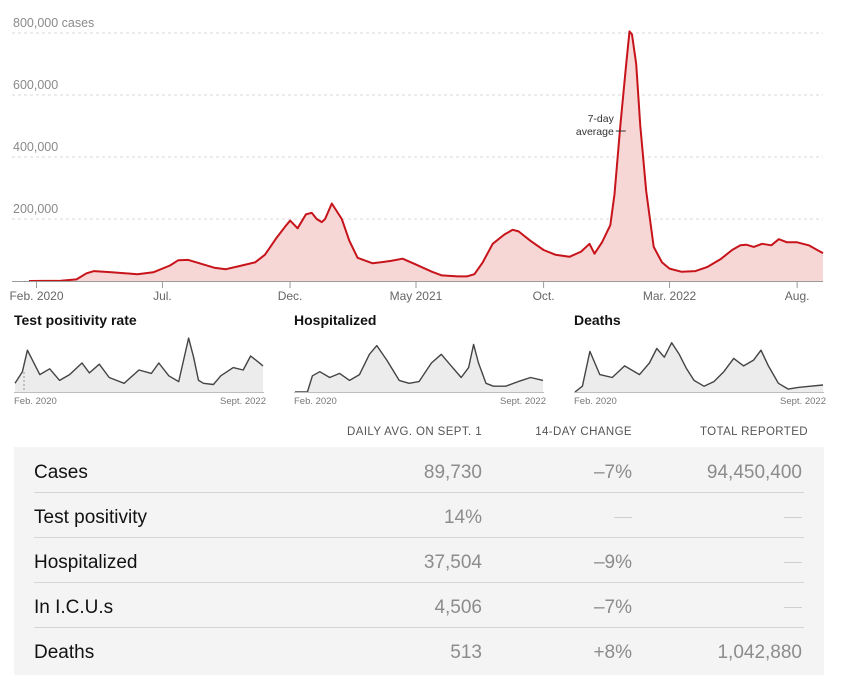  I want to click on y-tick-label: 200,000, so click(35, 209).